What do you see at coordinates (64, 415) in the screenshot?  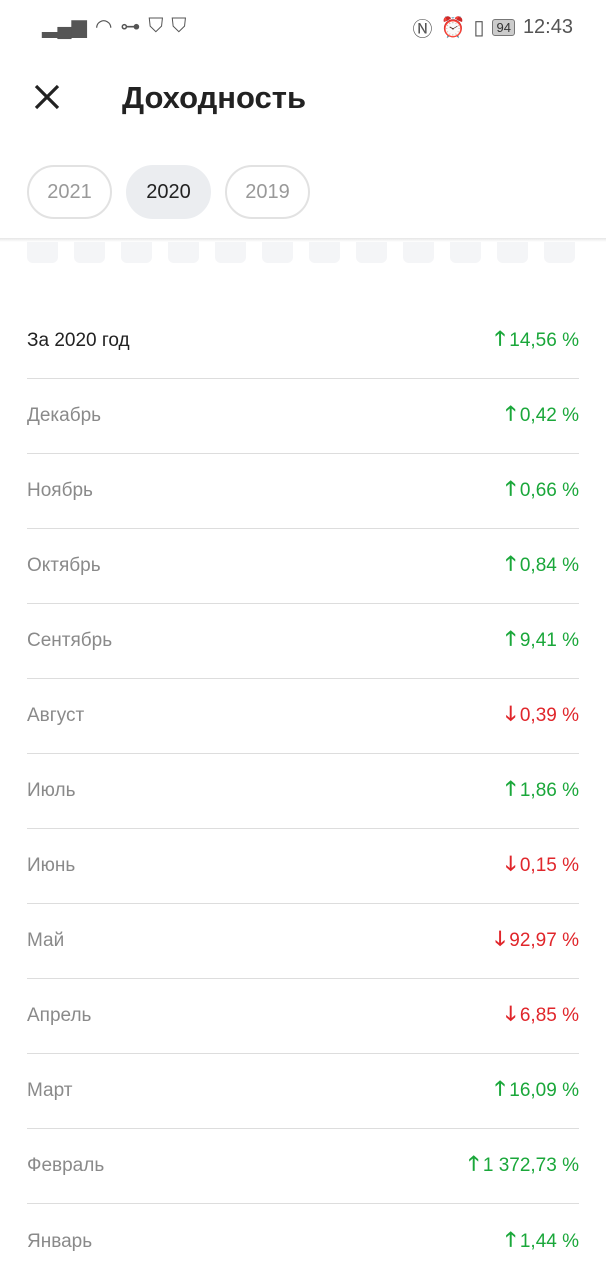 I see `period-label: Декабрь` at bounding box center [64, 415].